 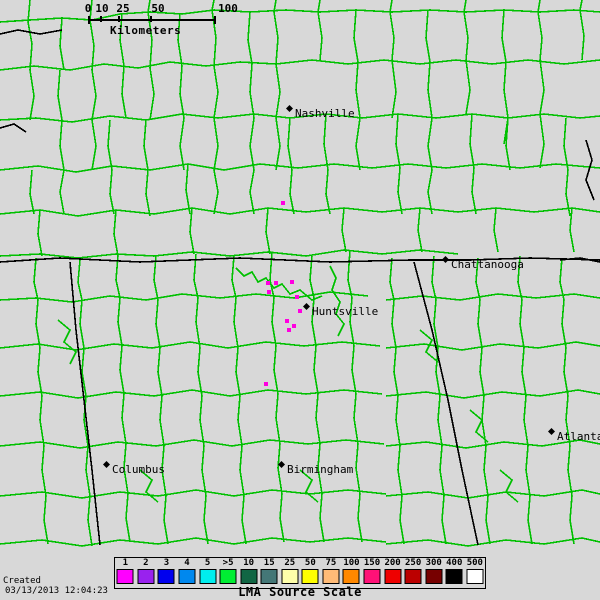 What do you see at coordinates (392, 563) in the screenshot?
I see `legend-cell-label: 200` at bounding box center [392, 563].